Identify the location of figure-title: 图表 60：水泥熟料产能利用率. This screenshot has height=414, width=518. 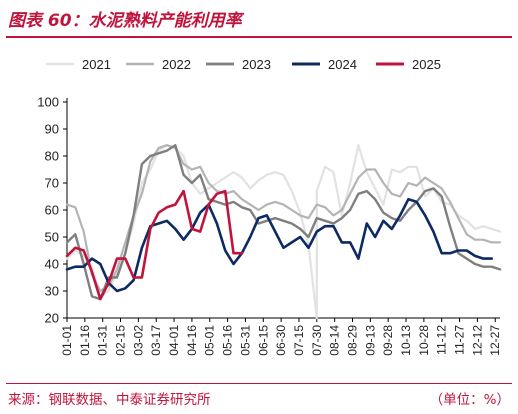
(125, 21).